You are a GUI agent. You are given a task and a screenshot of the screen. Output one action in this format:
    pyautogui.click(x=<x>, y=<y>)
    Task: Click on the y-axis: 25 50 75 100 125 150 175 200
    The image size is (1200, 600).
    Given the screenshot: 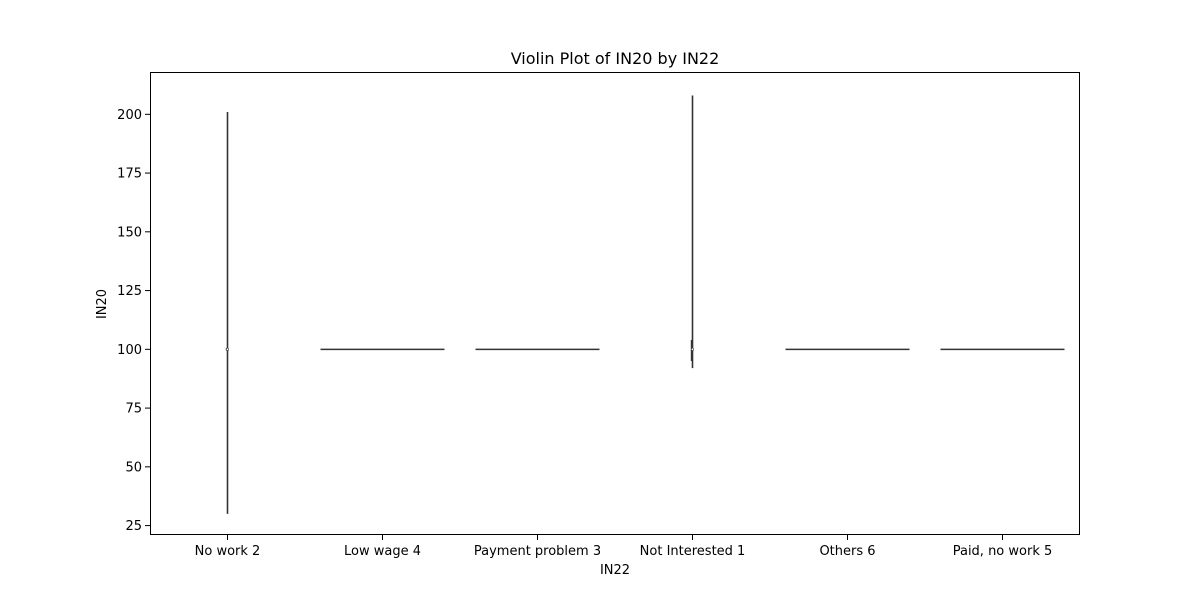 What is the action you would take?
    pyautogui.click(x=133, y=321)
    